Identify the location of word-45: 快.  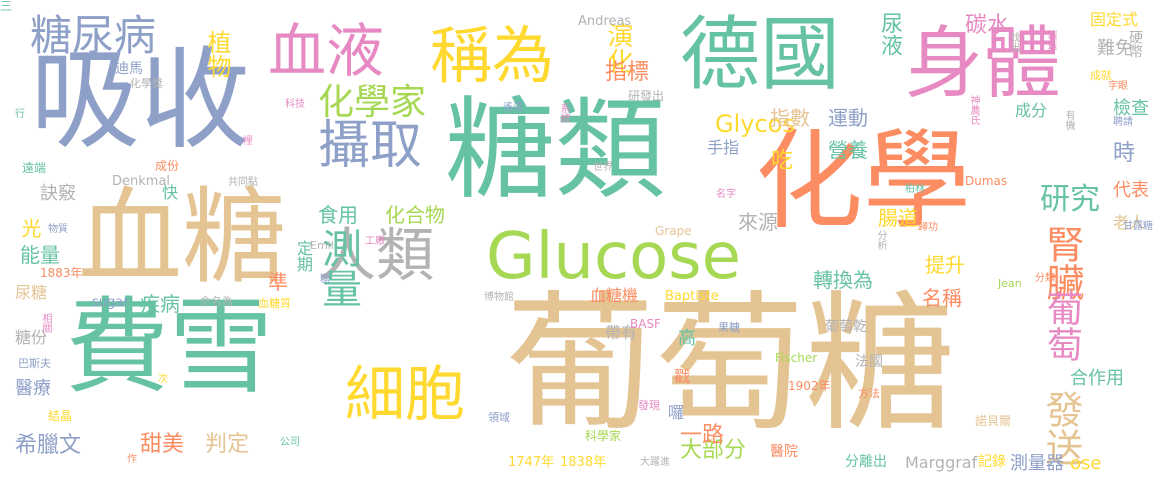
(170, 192).